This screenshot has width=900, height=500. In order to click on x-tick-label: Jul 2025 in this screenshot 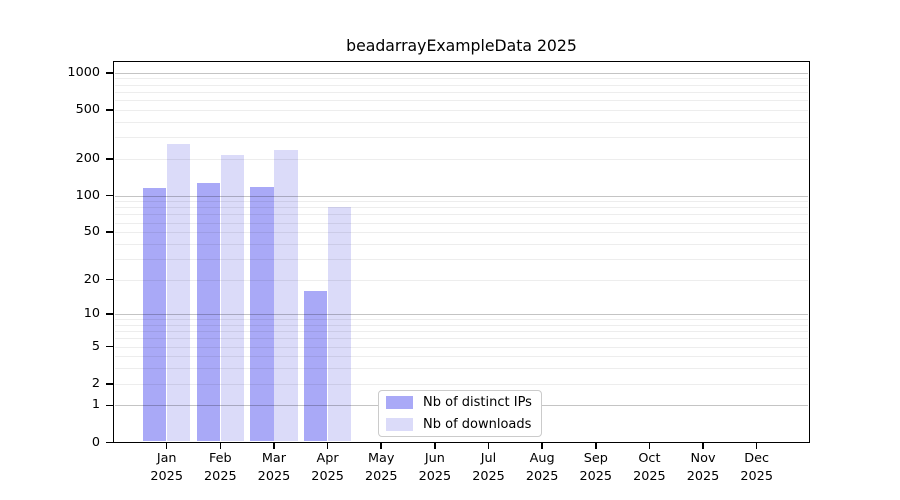, I will do `click(488, 467)`.